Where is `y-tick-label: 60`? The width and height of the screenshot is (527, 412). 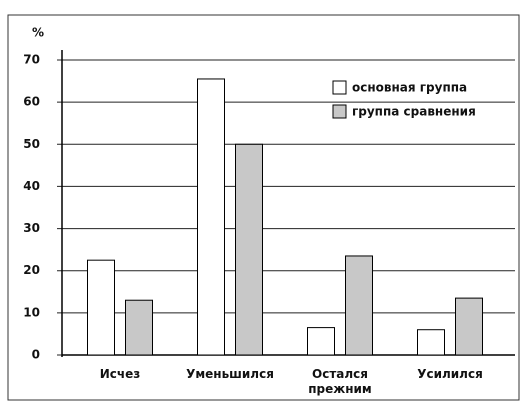
y-tick-label: 60 is located at coordinates (31, 102).